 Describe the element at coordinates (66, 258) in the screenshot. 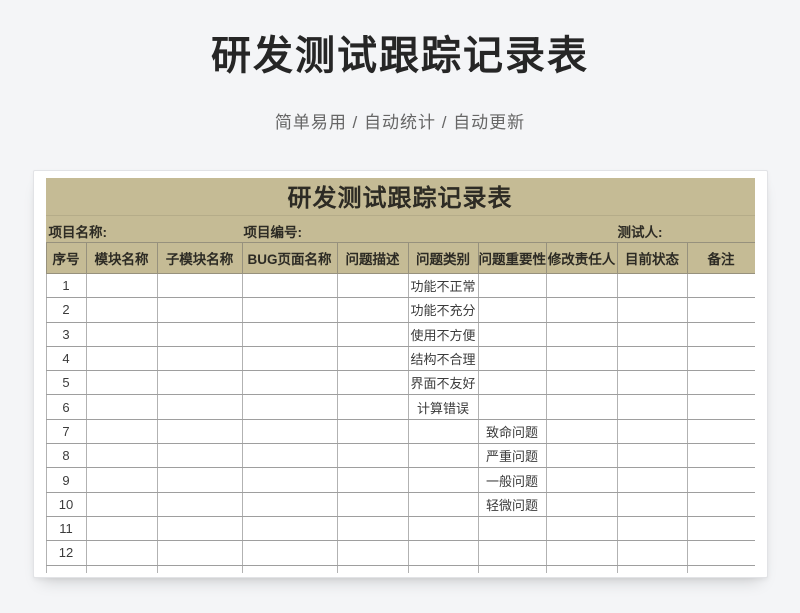

I see `column-header: 序号` at that location.